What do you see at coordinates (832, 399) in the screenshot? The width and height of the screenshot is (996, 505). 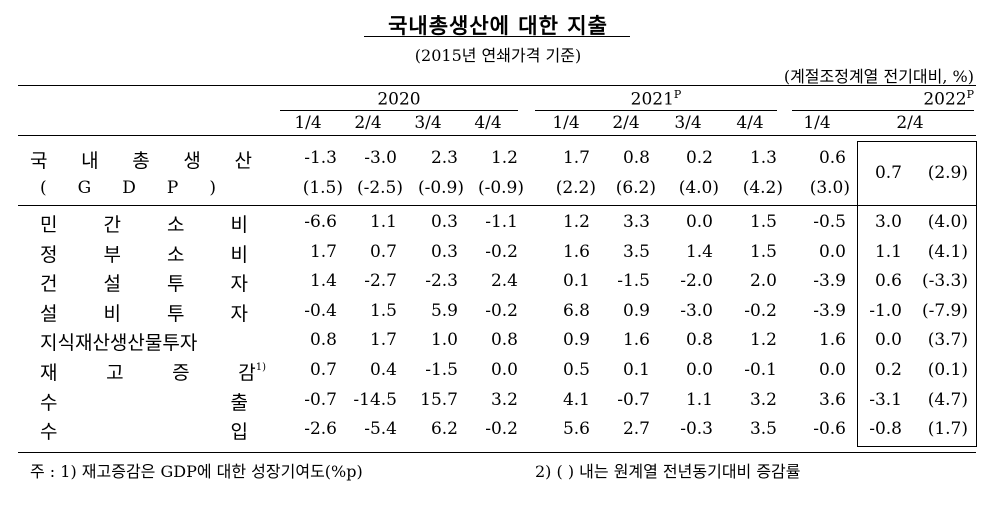 I see `cell-value: 3.6` at bounding box center [832, 399].